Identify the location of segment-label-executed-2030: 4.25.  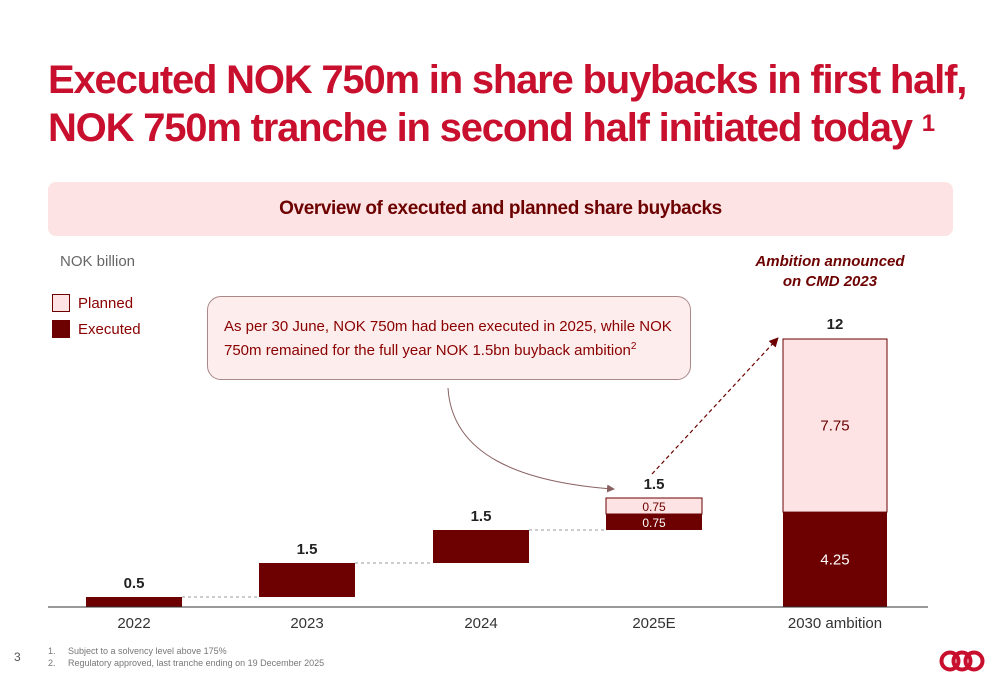
(834, 560).